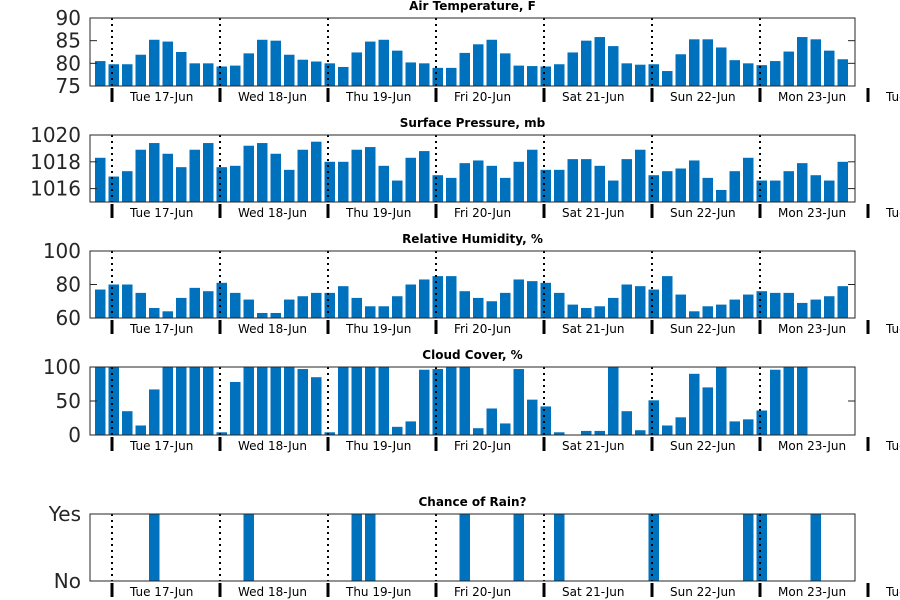  What do you see at coordinates (161, 213) in the screenshot?
I see `panel-2-xtick-label: Tue 17-Jun` at bounding box center [161, 213].